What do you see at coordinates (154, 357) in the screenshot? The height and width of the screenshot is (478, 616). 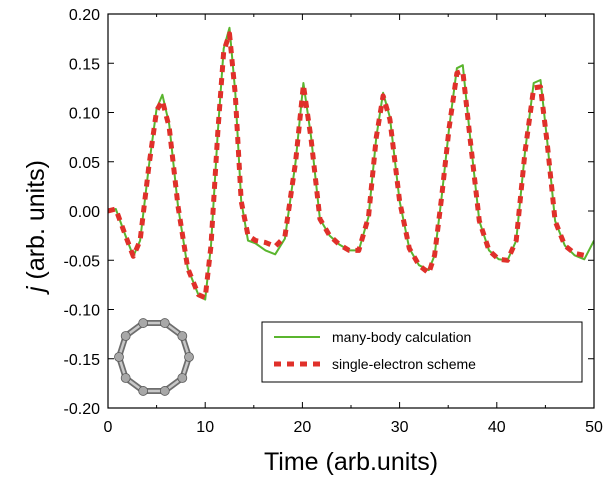 I see `ring-molecule-icon` at bounding box center [154, 357].